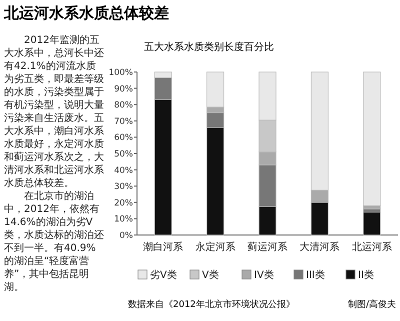 Image resolution: width=400 pixels, height=321 pixels. What do you see at coordinates (54, 242) in the screenshot?
I see `annotation: 在北京市的湖泊中，2012年，依然有14.6%的湖泊为劣V类，水质达标的湖泊还不到一半。有40.9%的湖泊呈“轻度富营养”，其中包括昆明湖。` at bounding box center [54, 242].